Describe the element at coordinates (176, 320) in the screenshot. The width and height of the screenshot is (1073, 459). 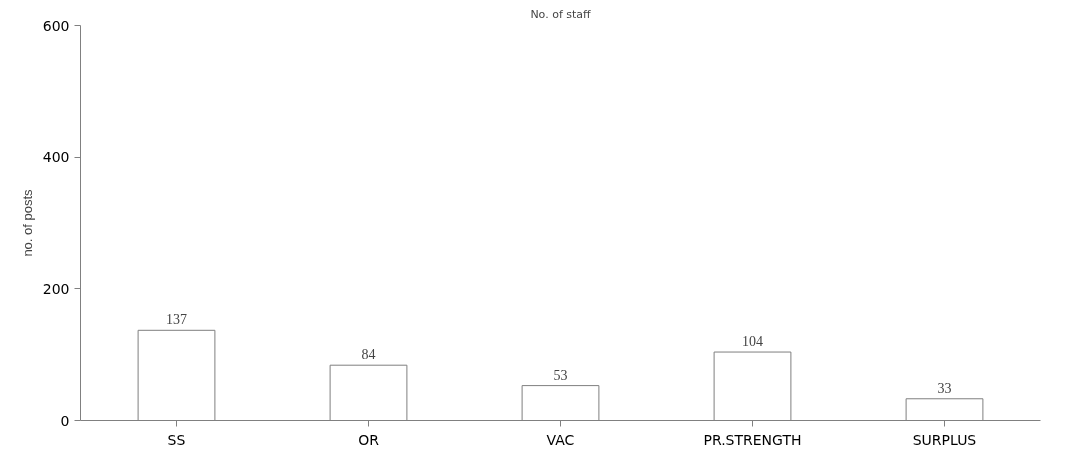
I see `data-label: 137` at that location.